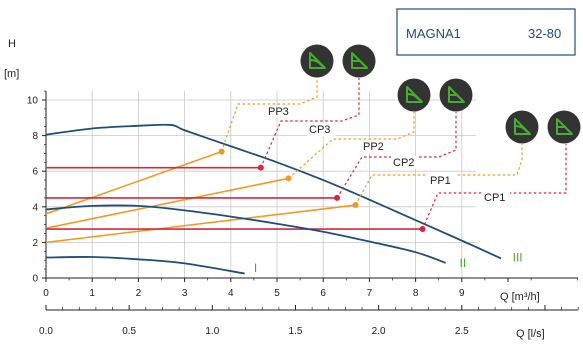 The image size is (583, 345). I want to click on curve-label-ii: II, so click(462, 263).